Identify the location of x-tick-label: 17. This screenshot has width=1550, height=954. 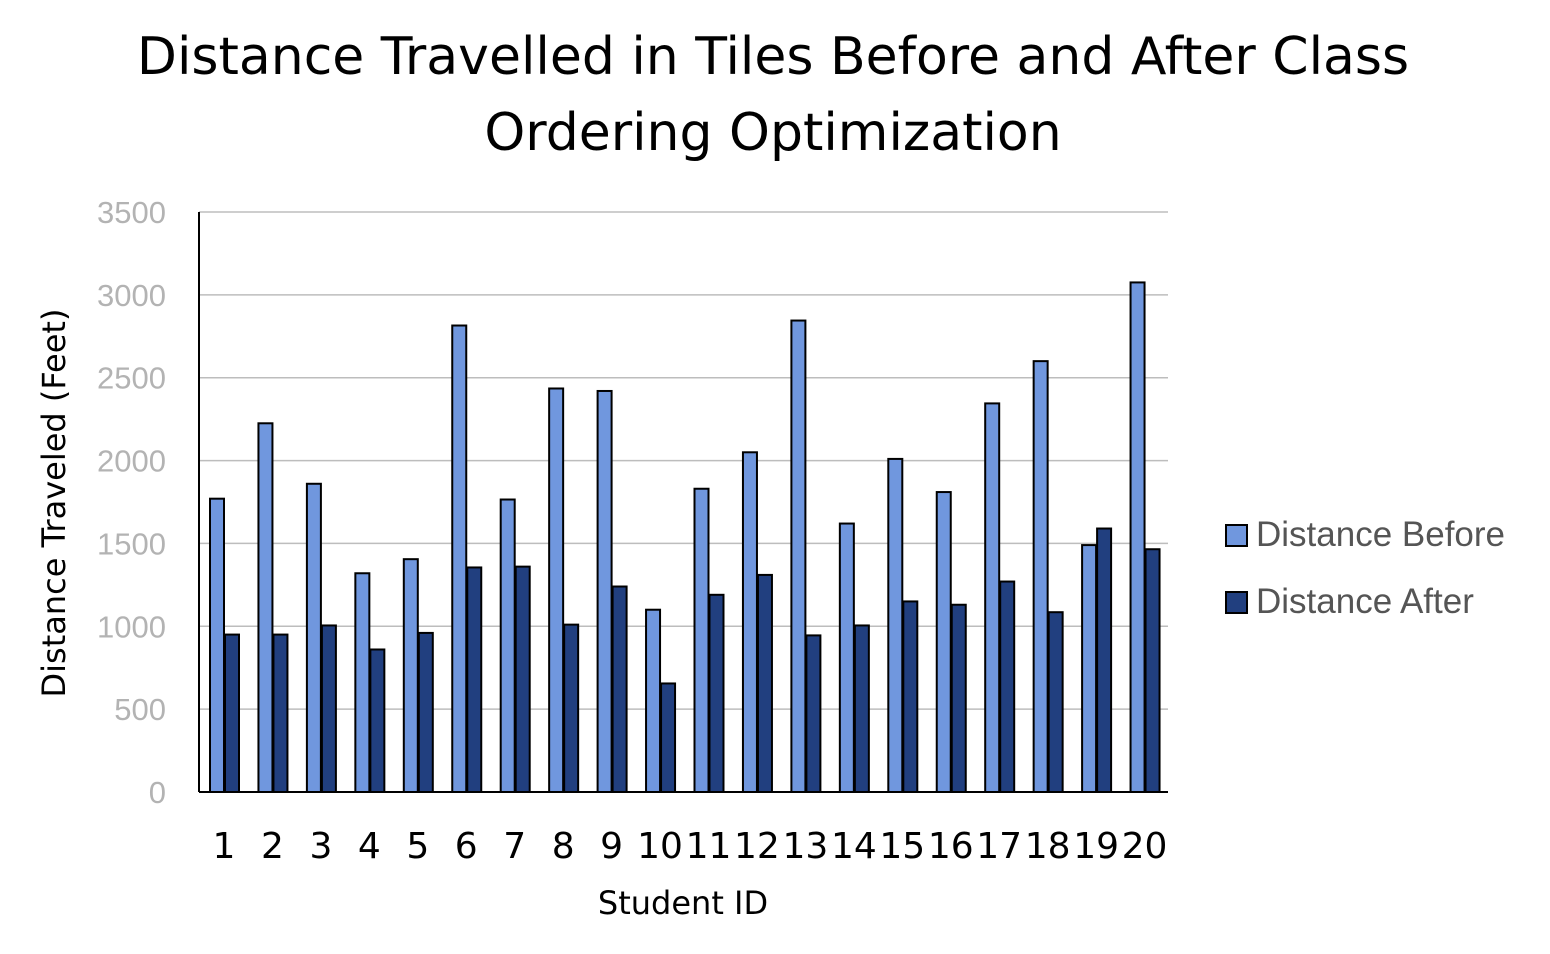
(999, 846).